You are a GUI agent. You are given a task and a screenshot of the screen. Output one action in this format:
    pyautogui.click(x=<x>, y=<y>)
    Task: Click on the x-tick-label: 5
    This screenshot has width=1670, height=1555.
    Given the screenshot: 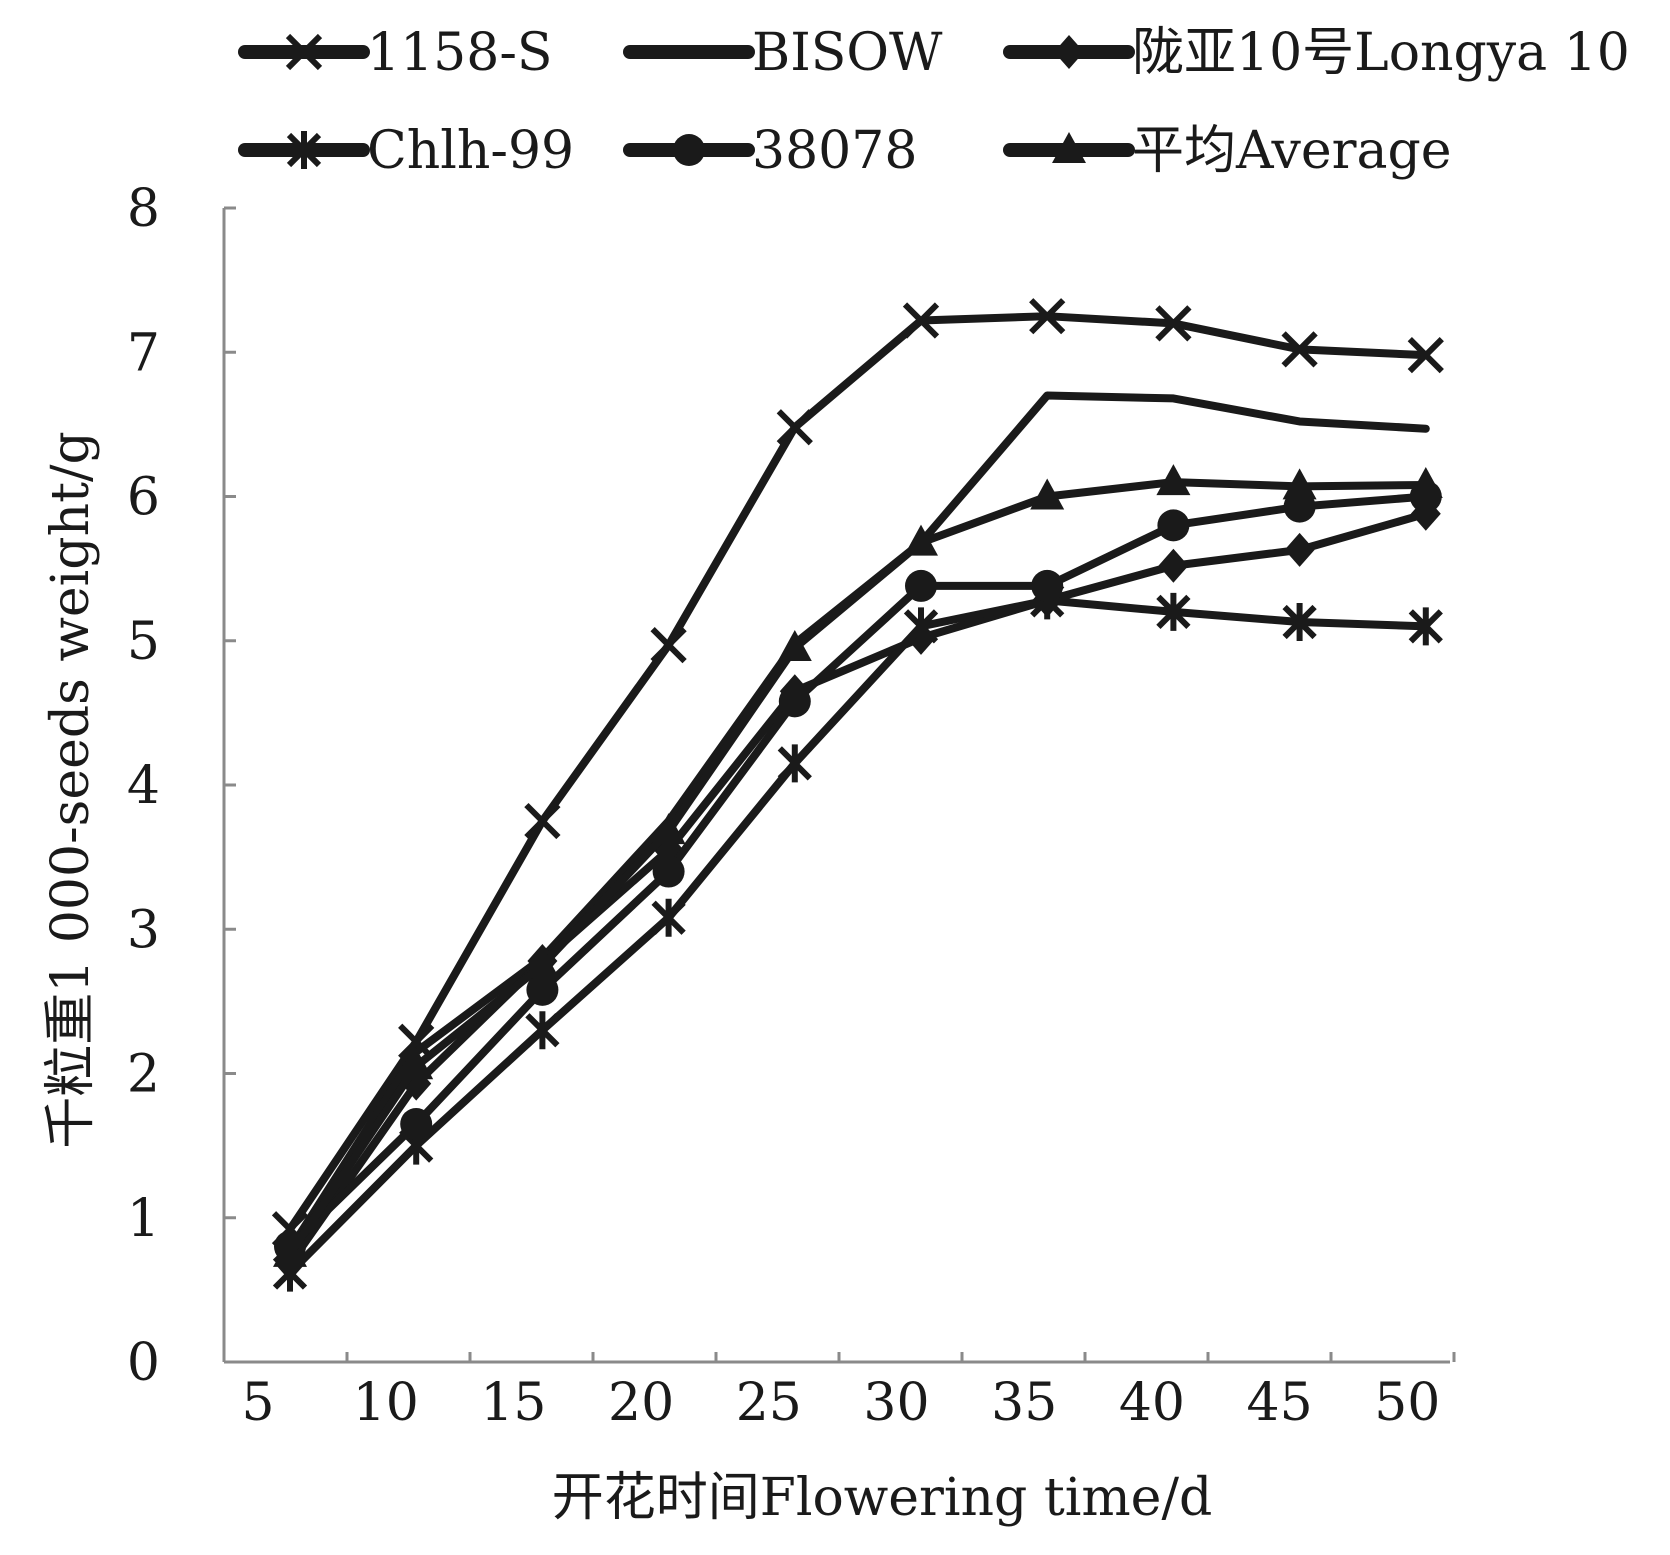 What is the action you would take?
    pyautogui.click(x=257, y=1403)
    